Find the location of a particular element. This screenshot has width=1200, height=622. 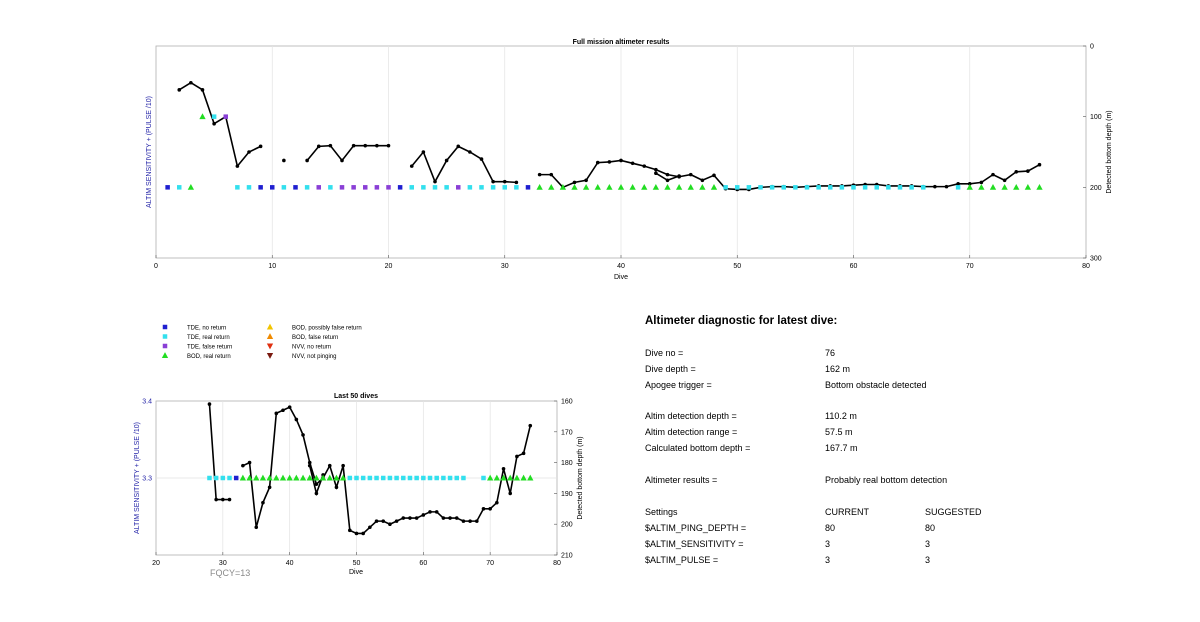

bottom-depth-line is located at coordinates (387, 470).